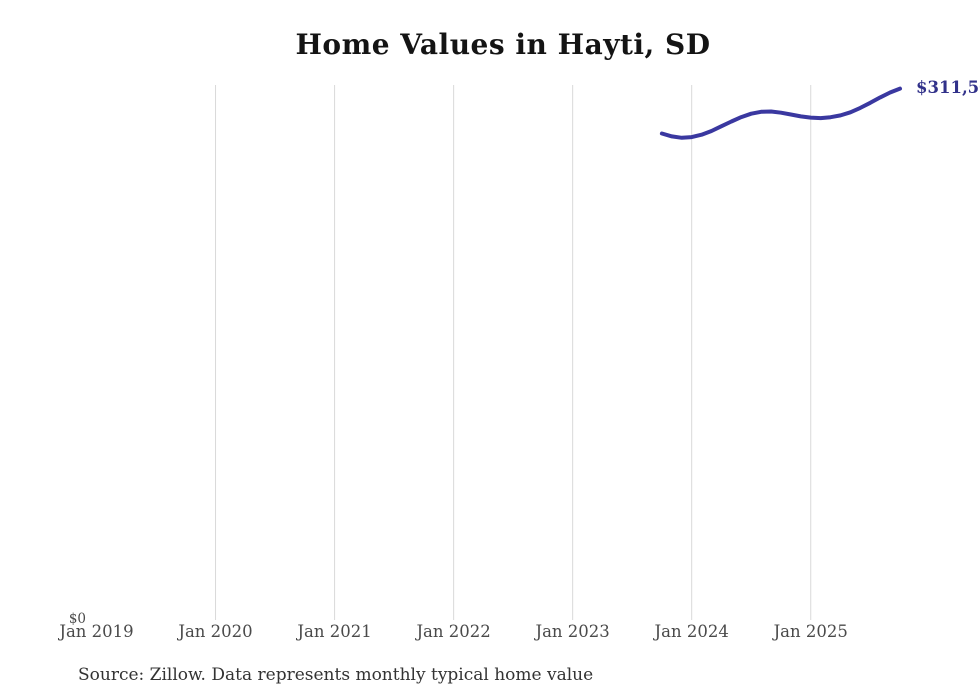  I want to click on x-axis-label-2023-01: Jan 2023, so click(572, 631).